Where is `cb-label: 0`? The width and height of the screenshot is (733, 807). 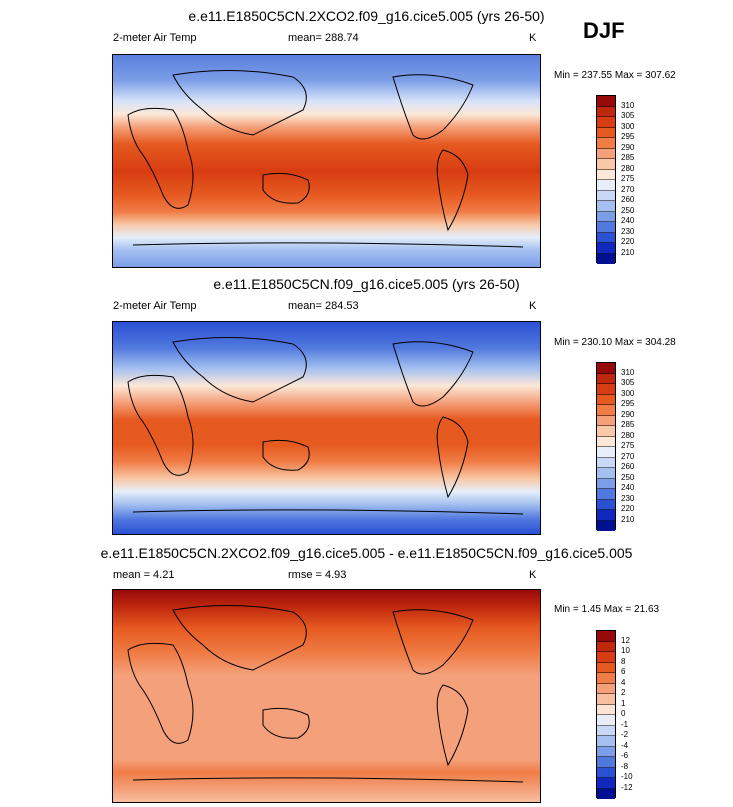
cb-label: 0 is located at coordinates (623, 713).